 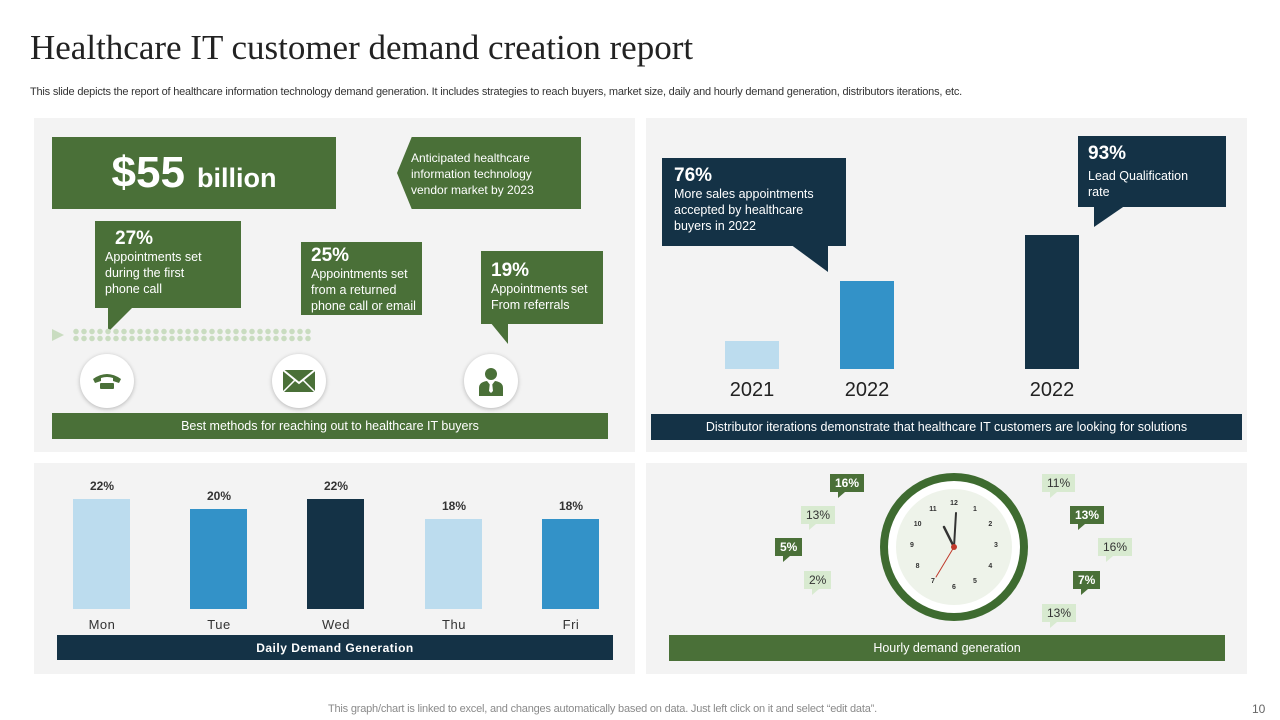 I want to click on daily-demand-footer: Daily Demand Generation, so click(x=335, y=647).